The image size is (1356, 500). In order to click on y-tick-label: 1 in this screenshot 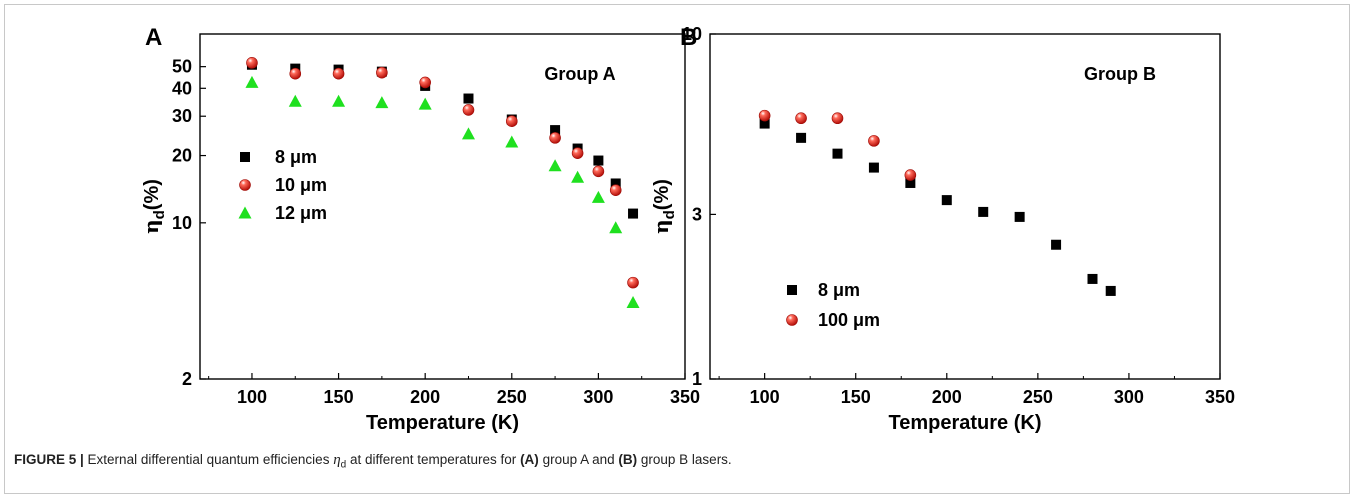, I will do `click(697, 379)`.